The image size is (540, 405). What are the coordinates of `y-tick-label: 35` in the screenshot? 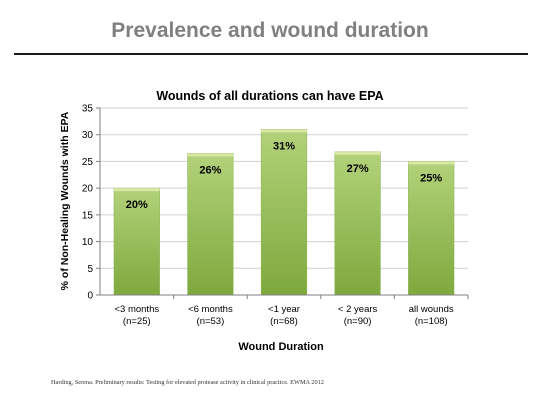 It's located at (88, 109).